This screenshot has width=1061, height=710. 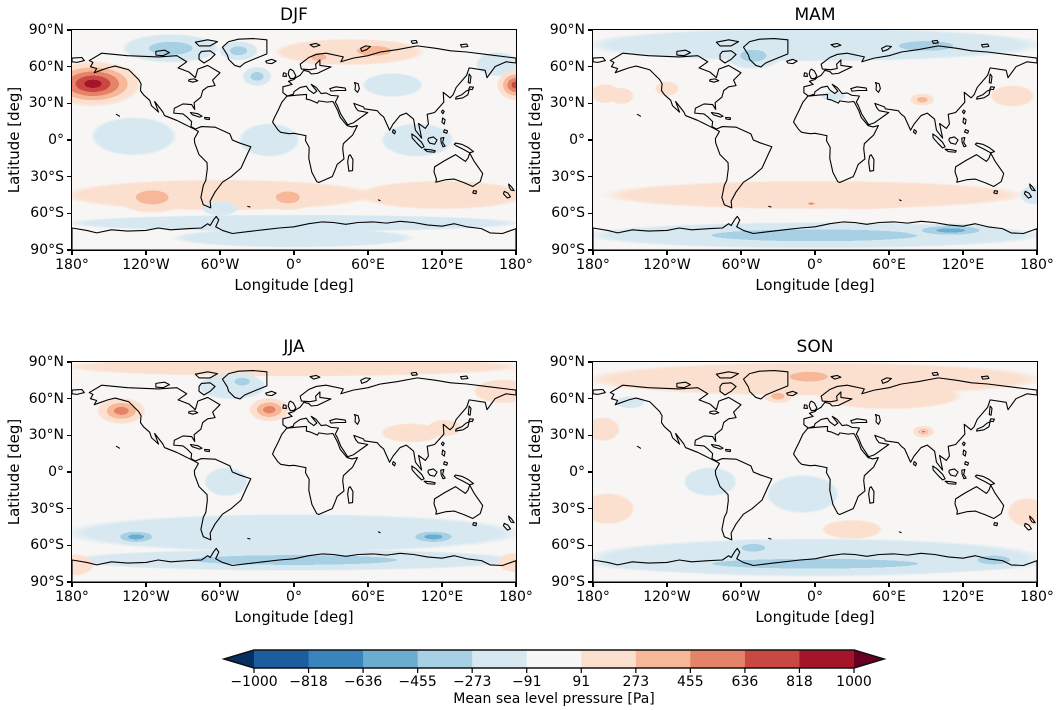 I want to click on colorbar-tick-label: −91, so click(x=526, y=682).